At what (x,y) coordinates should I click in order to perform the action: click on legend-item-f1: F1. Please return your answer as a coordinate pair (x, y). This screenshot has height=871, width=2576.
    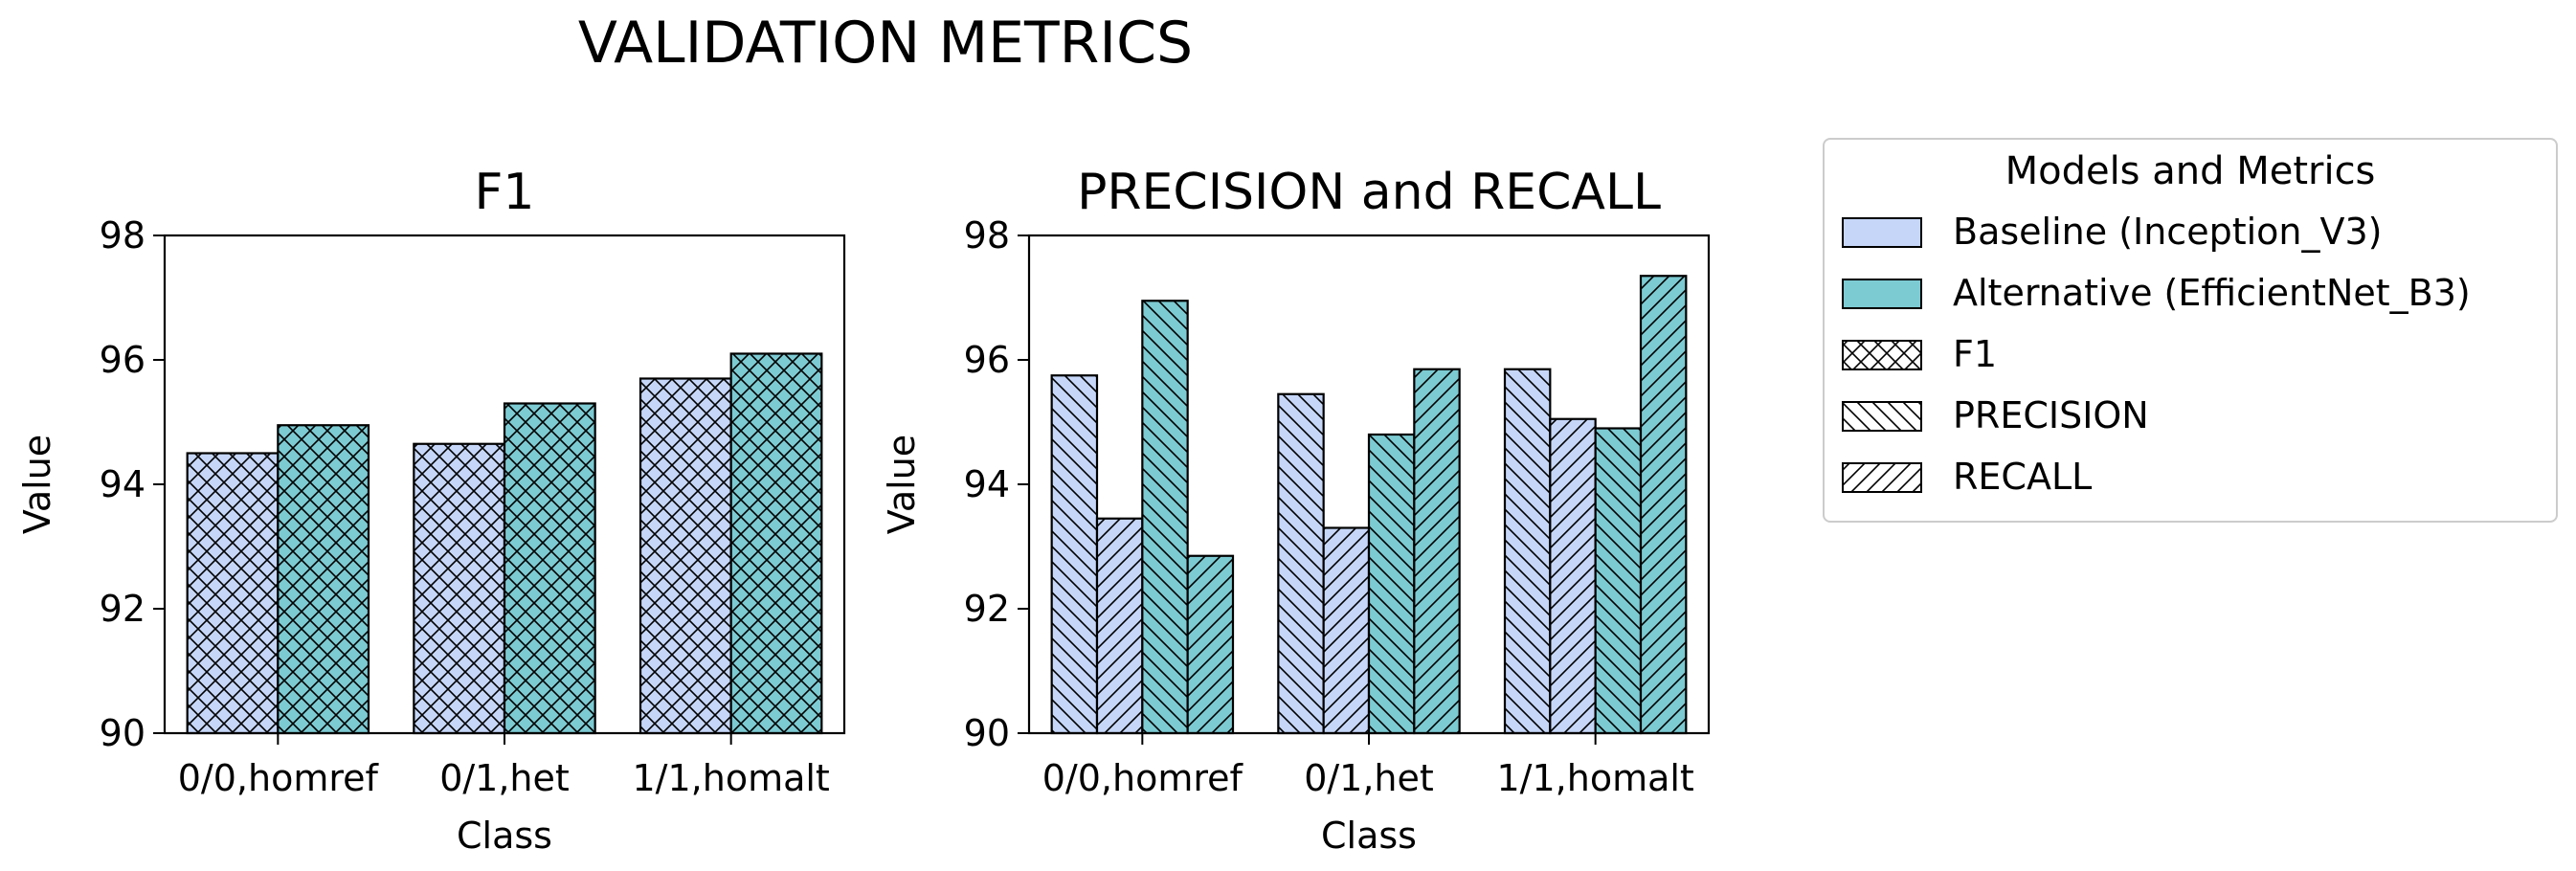
    Looking at the image, I should click on (1920, 354).